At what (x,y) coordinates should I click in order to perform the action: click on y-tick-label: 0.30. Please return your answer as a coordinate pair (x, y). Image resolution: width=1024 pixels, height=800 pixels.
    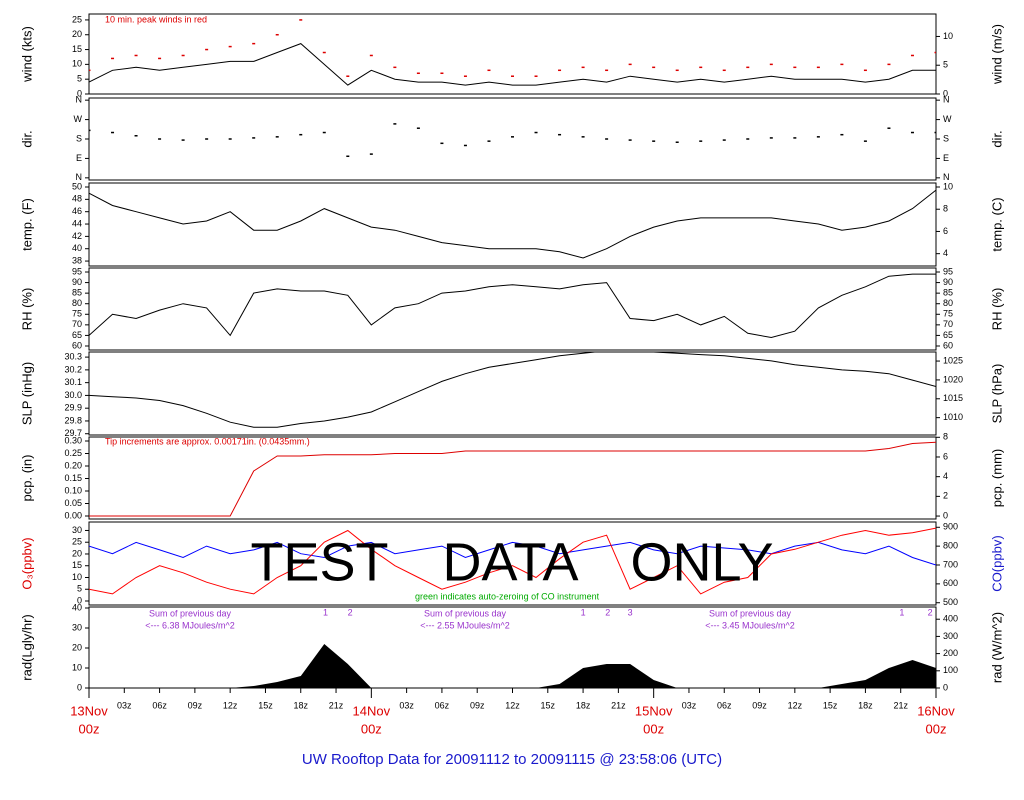
    Looking at the image, I should click on (73, 440).